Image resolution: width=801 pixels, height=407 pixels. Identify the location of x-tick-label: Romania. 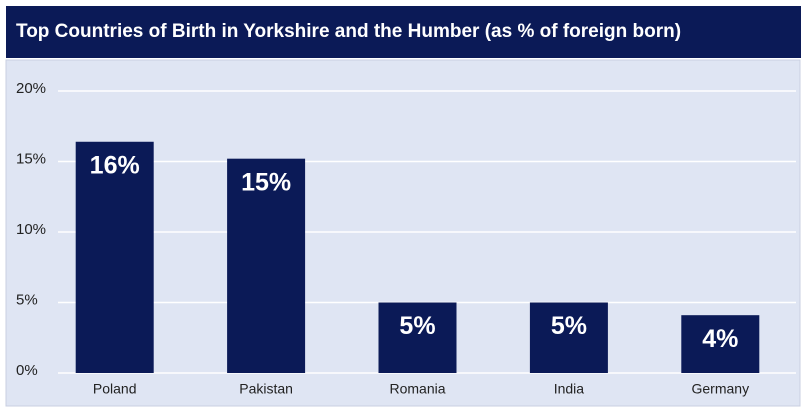
(417, 389).